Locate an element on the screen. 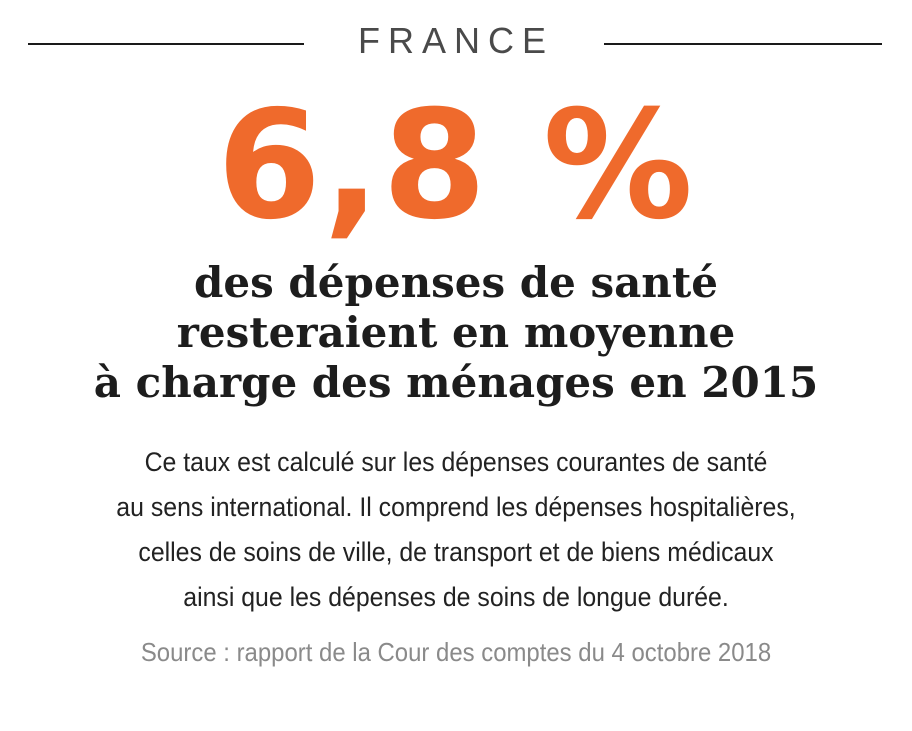 This screenshot has height=731, width=912. headline-line: des dépenses de santé is located at coordinates (456, 282).